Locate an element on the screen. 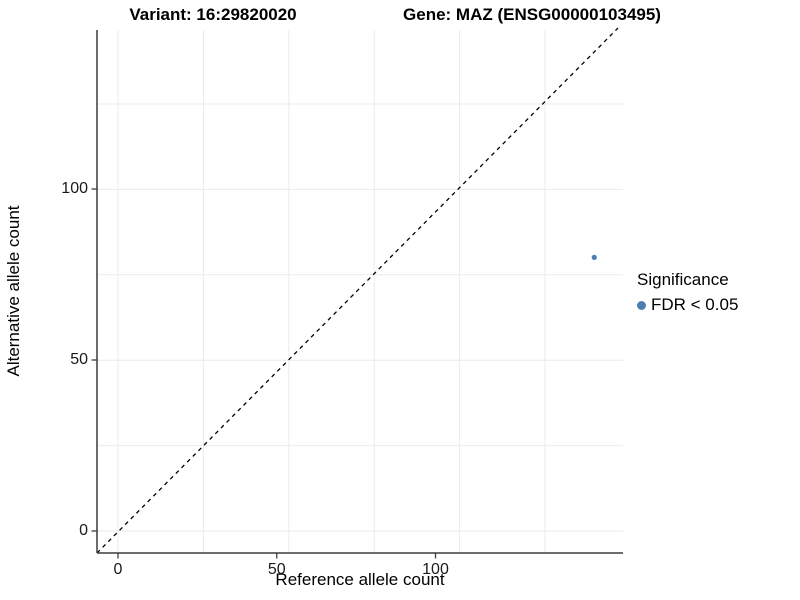 The width and height of the screenshot is (800, 600). y-tick-label: 50 is located at coordinates (79, 359).